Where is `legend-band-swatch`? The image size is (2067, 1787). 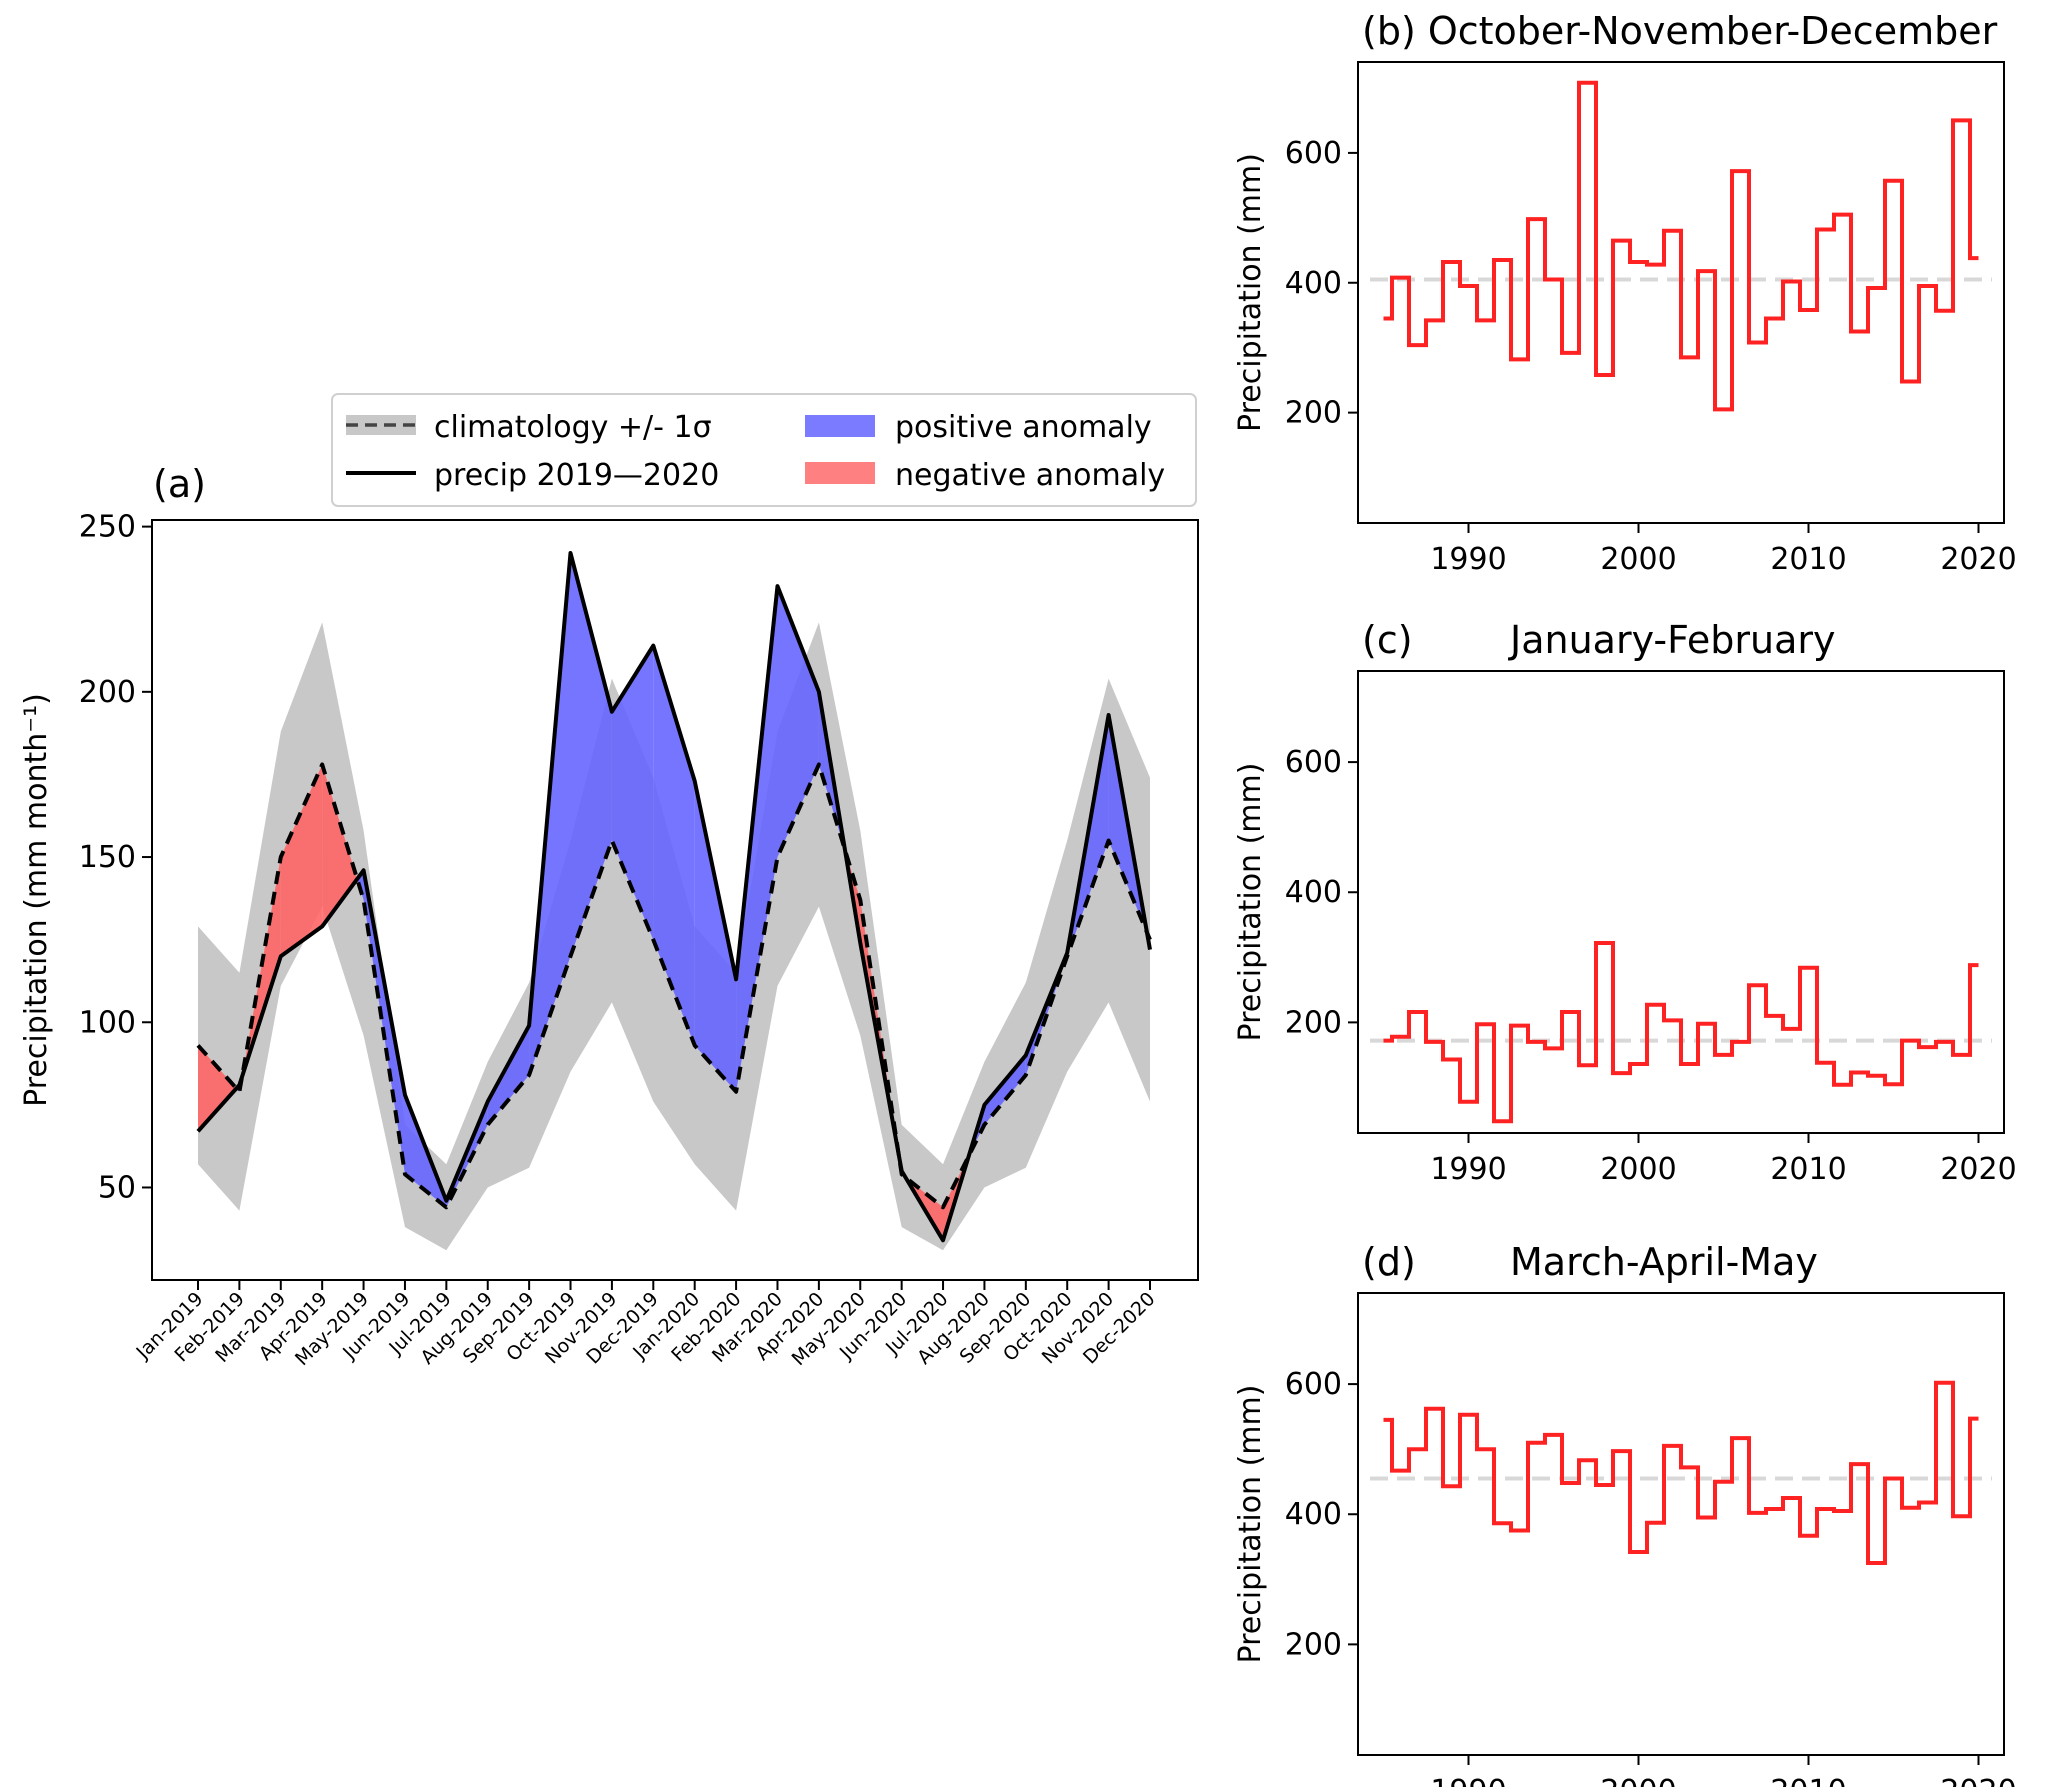
legend-band-swatch is located at coordinates (381, 425).